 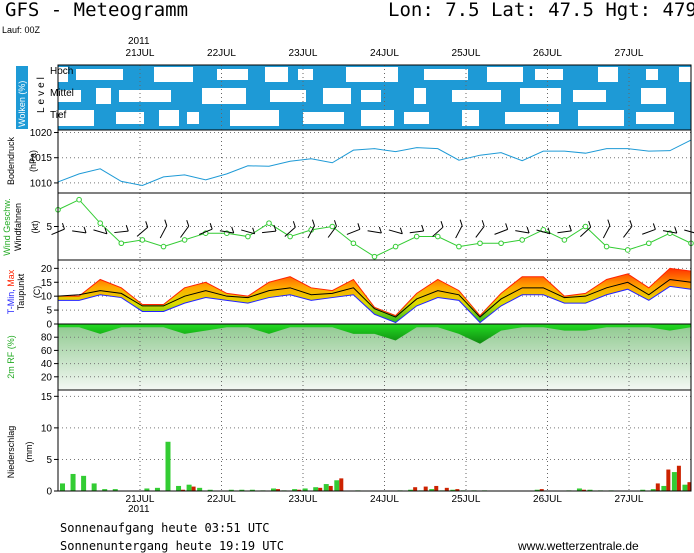 I want to click on website-link: www.wetterzentrale.de, so click(x=578, y=546).